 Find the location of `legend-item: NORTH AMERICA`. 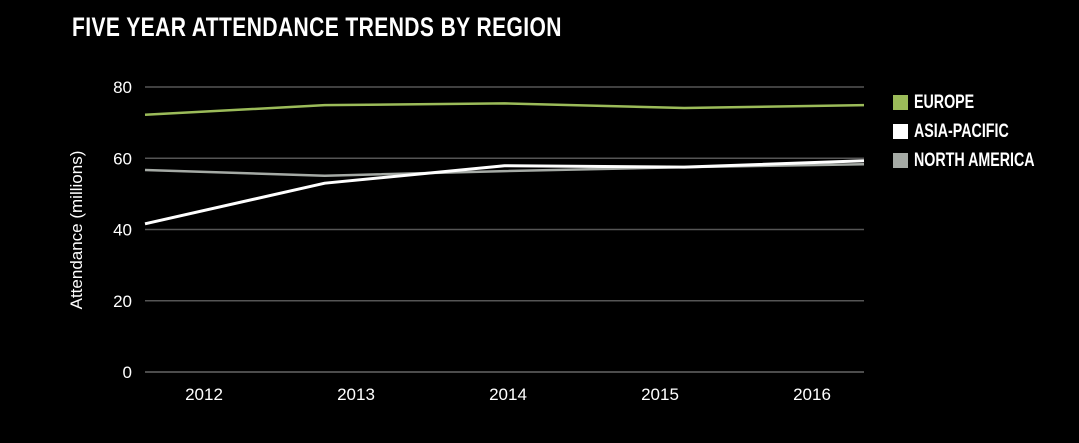

legend-item: NORTH AMERICA is located at coordinates (984, 160).